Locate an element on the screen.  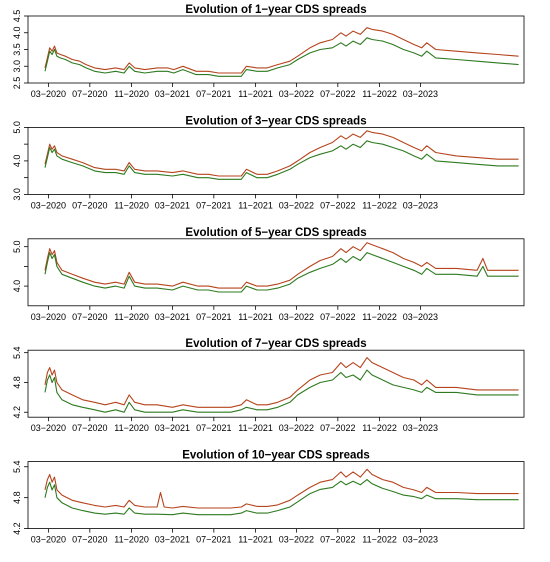
y-tick-label: 4.5 is located at coordinates (17, 16).